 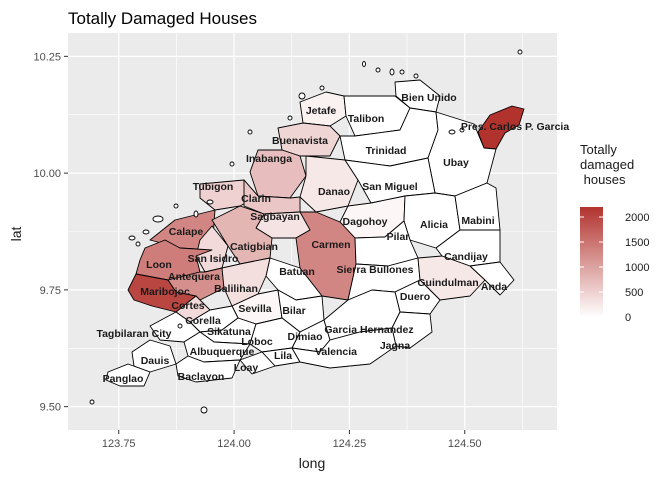 I want to click on x-tick-label: 123.75, so click(x=119, y=444).